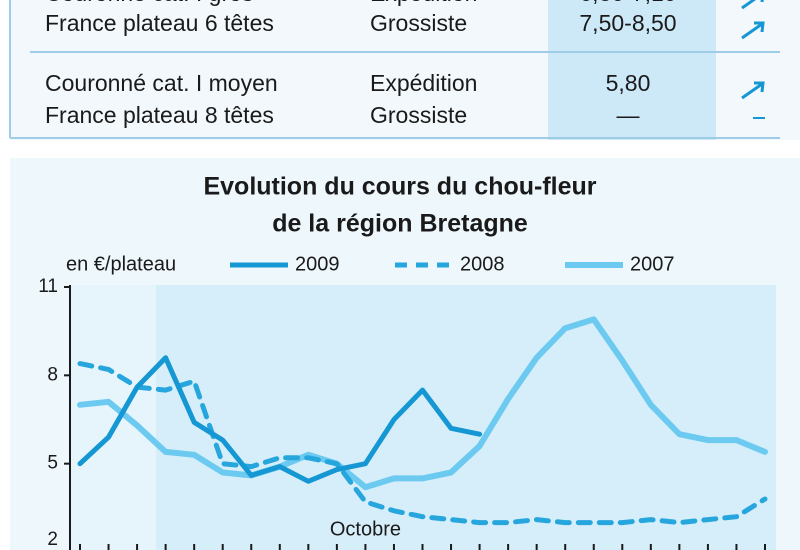 Image resolution: width=800 pixels, height=550 pixels. What do you see at coordinates (113, 417) in the screenshot?
I see `plot-band` at bounding box center [113, 417].